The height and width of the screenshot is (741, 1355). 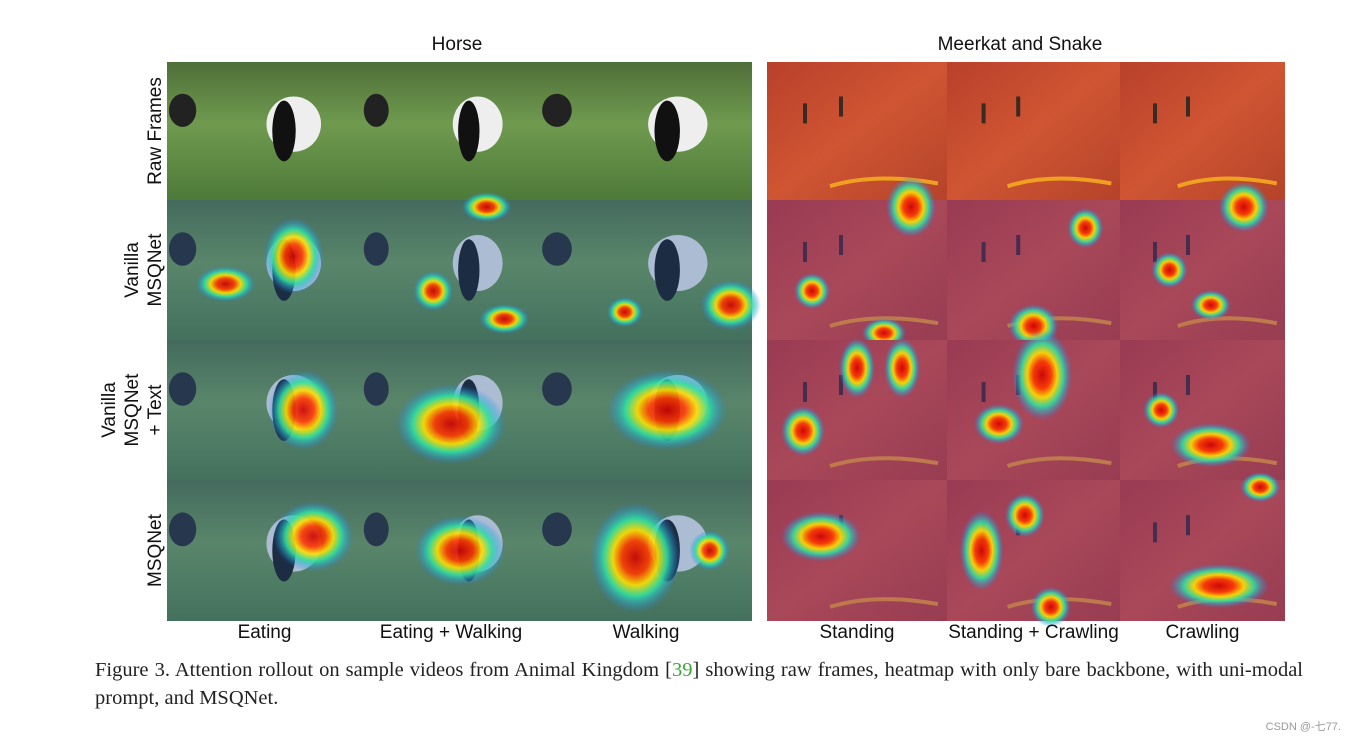 What do you see at coordinates (646, 632) in the screenshot?
I see `column-label: Walking` at bounding box center [646, 632].